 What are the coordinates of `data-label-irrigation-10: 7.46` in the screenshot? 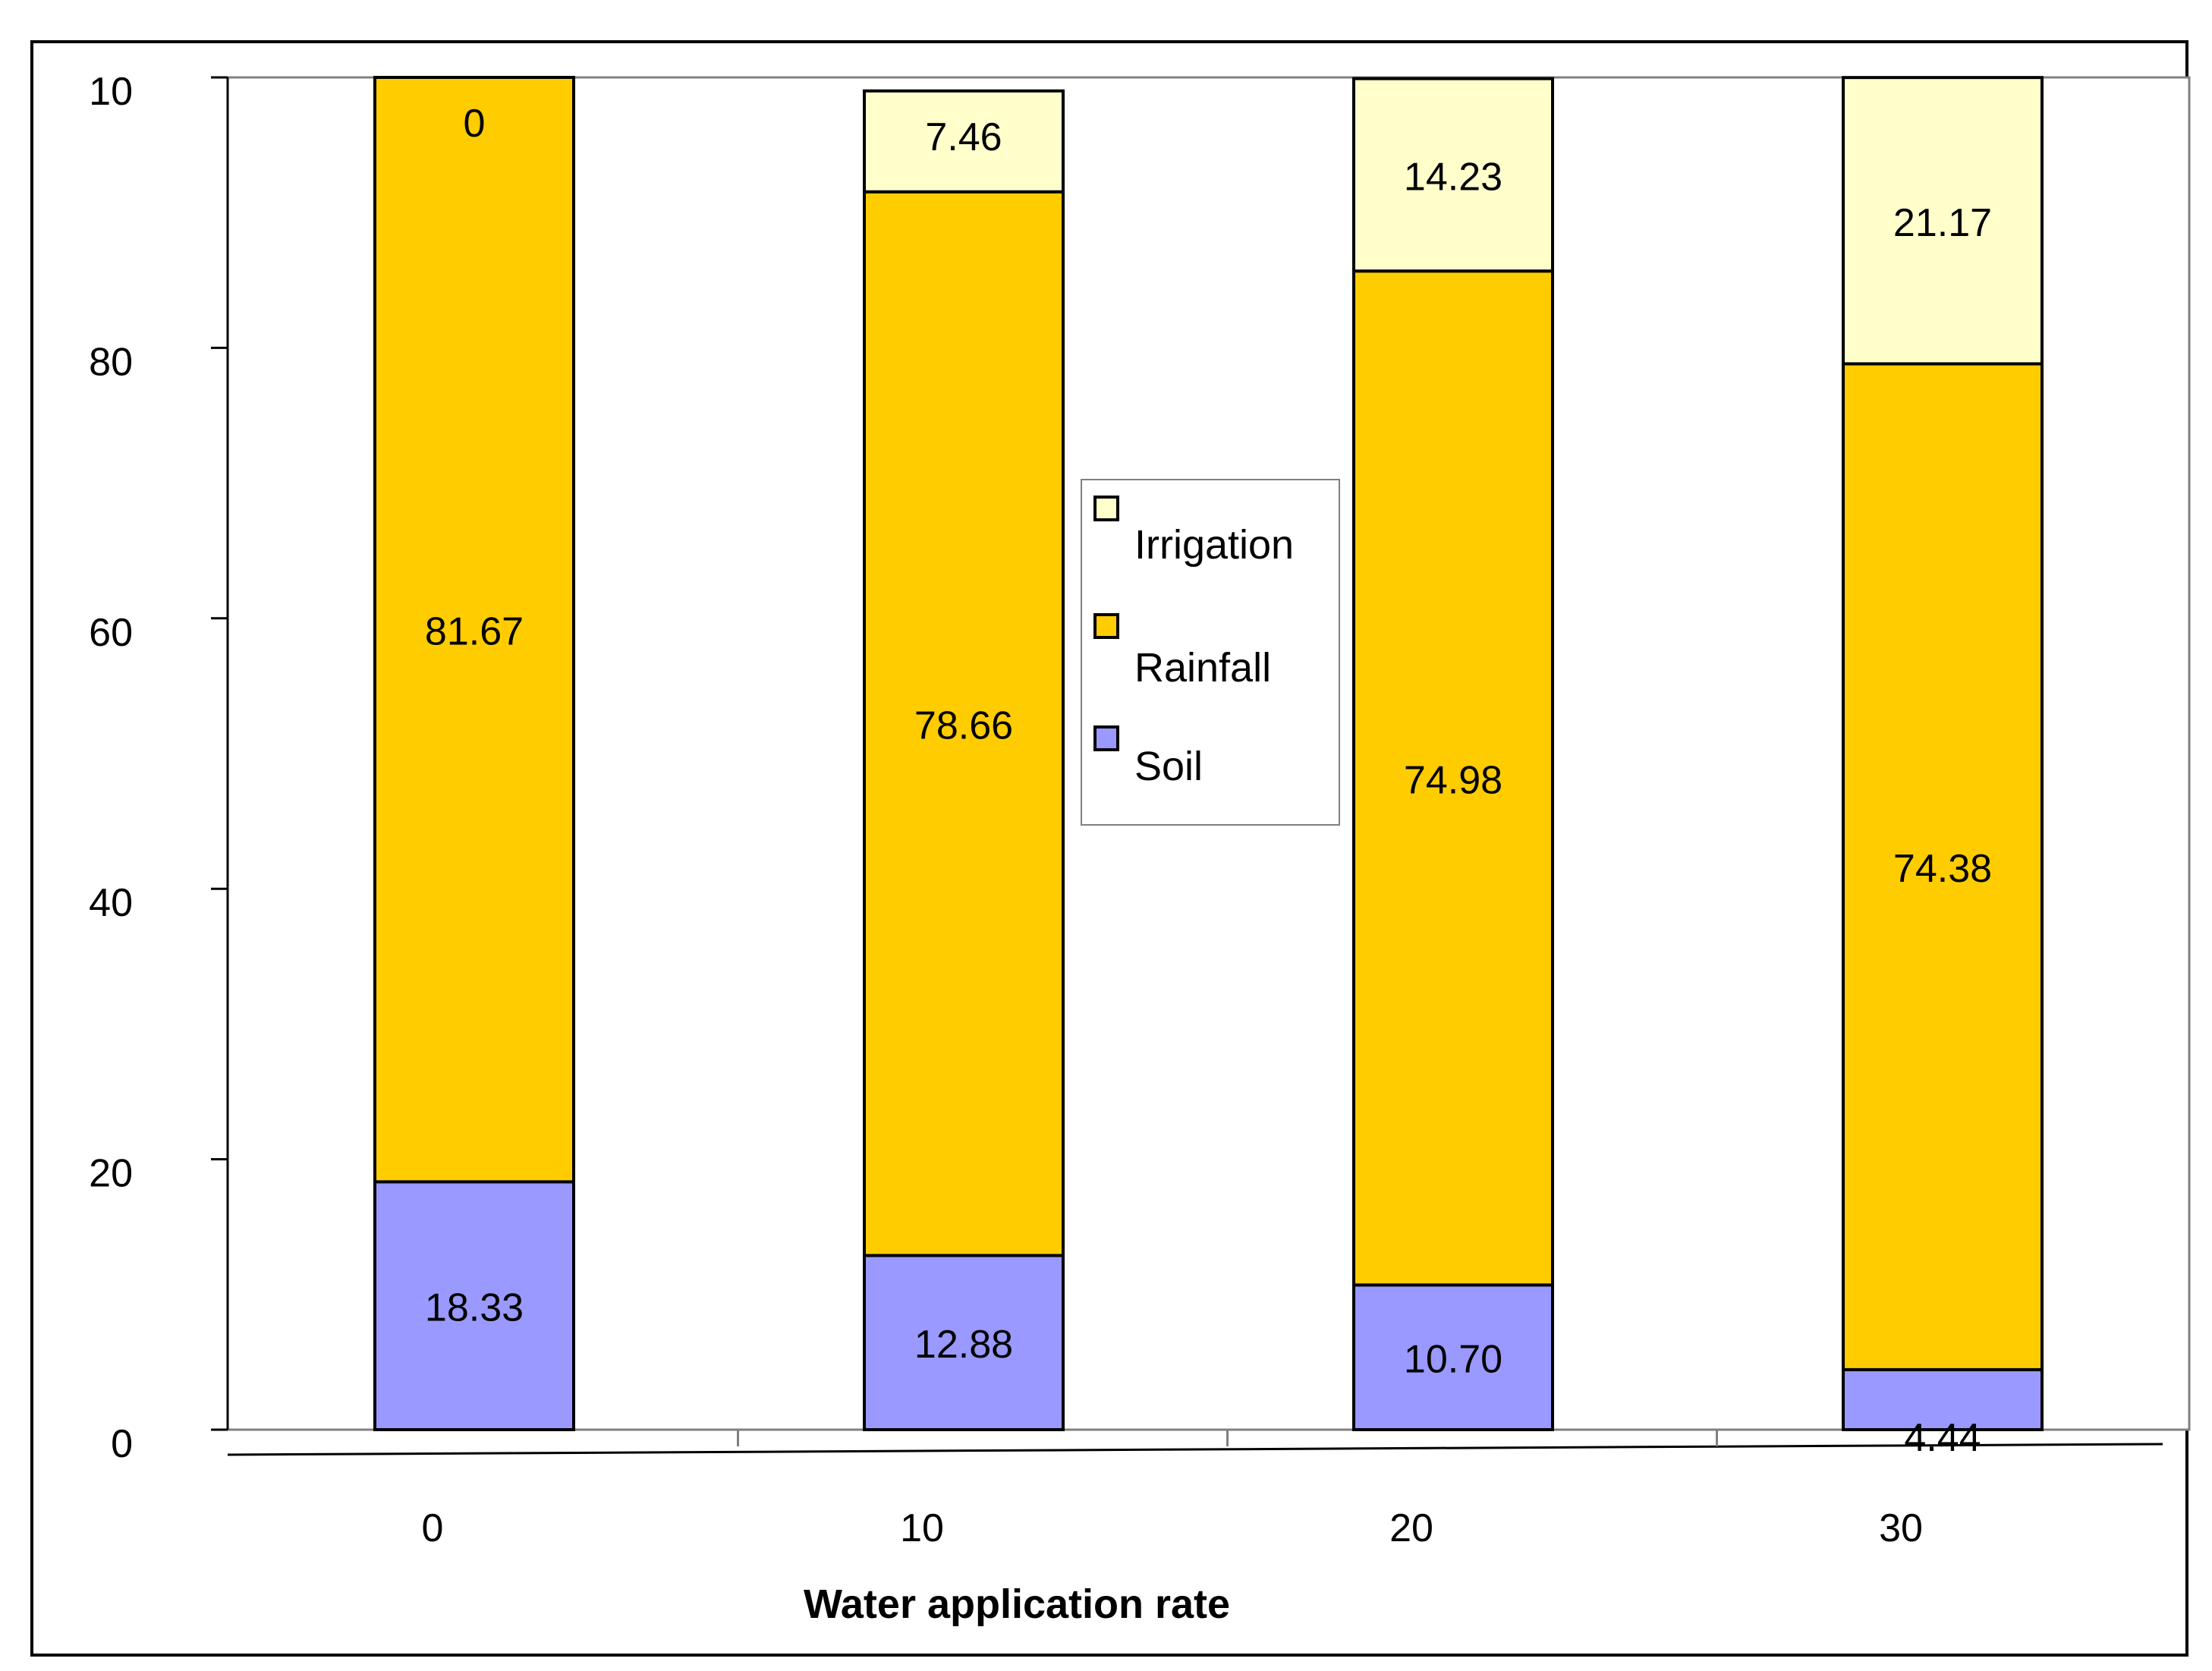 It's located at (963, 137).